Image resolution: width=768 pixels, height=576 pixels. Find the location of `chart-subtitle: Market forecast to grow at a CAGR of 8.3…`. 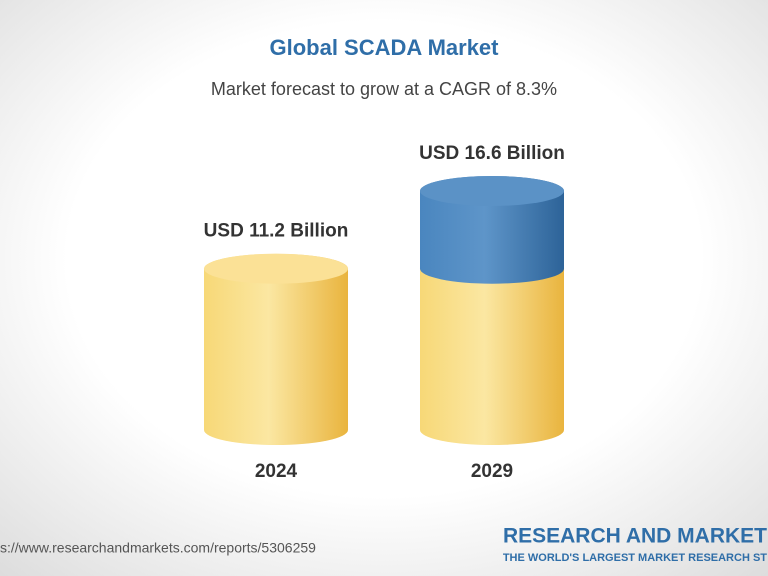

chart-subtitle: Market forecast to grow at a CAGR of 8.3… is located at coordinates (384, 89).